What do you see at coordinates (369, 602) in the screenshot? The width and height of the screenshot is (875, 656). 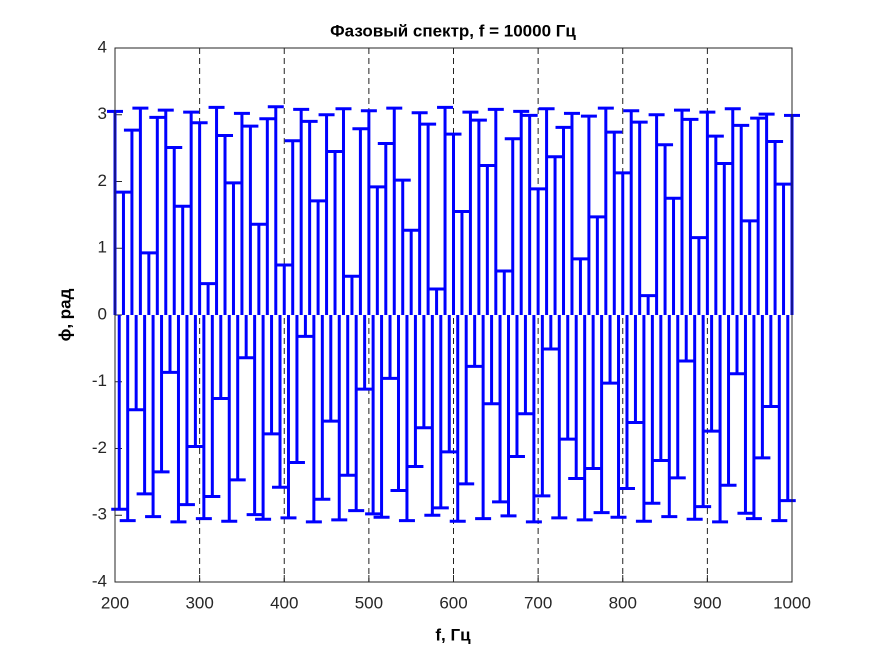 I see `x-tick-label: 500` at bounding box center [369, 602].